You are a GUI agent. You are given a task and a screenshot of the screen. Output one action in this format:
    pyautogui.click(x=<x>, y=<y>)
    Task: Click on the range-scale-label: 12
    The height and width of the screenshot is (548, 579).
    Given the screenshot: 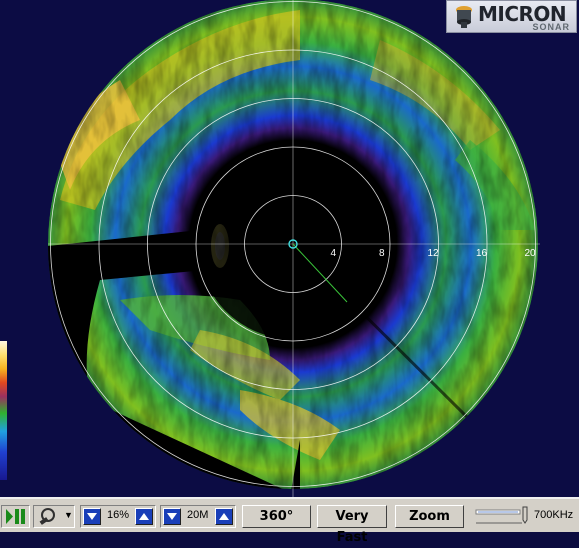 What is the action you would take?
    pyautogui.click(x=434, y=253)
    